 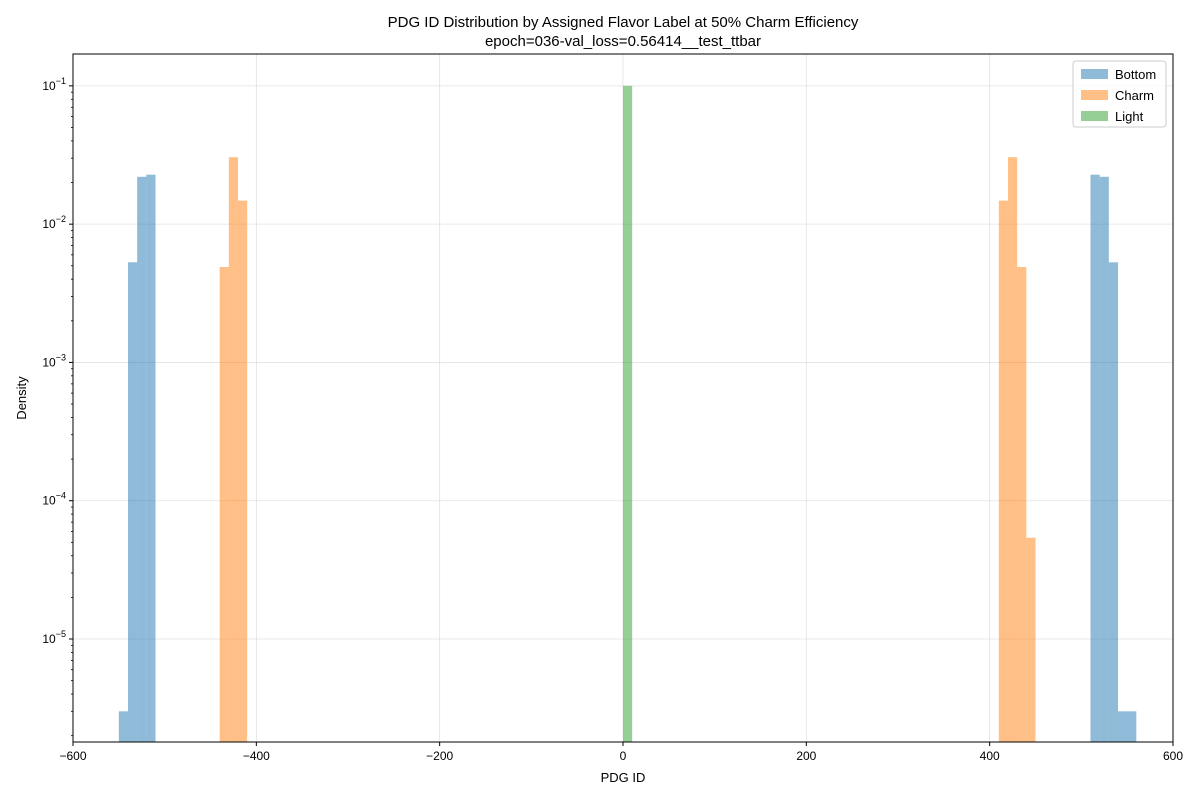 I want to click on x-tick-label: 400, so click(x=990, y=756).